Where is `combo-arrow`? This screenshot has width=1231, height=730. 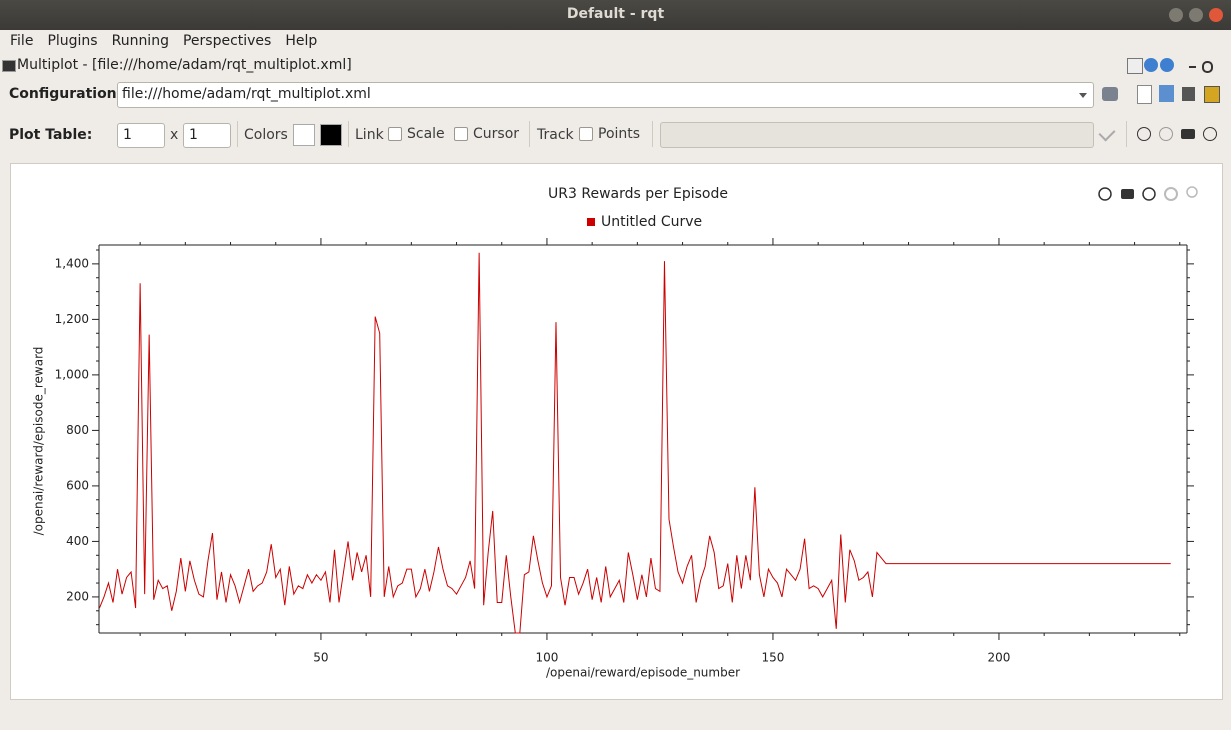
combo-arrow is located at coordinates (1083, 95).